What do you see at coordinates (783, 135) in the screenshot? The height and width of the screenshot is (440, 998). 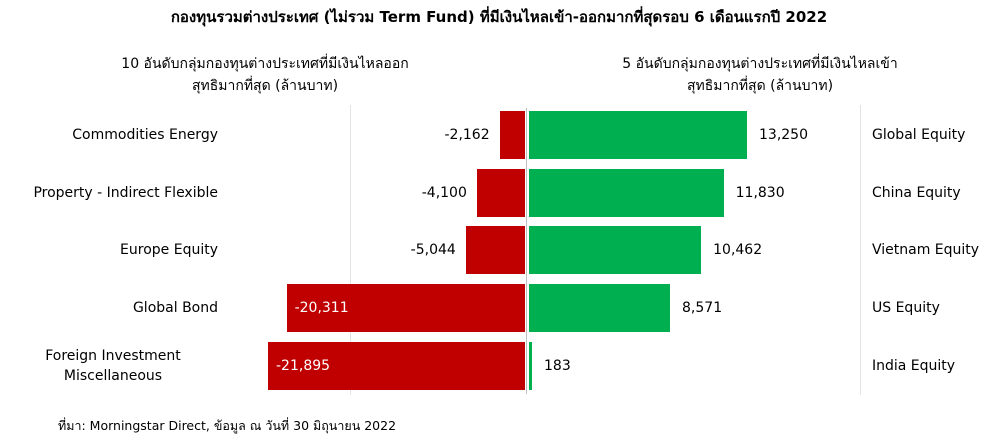 I see `value-label: 13,250` at bounding box center [783, 135].